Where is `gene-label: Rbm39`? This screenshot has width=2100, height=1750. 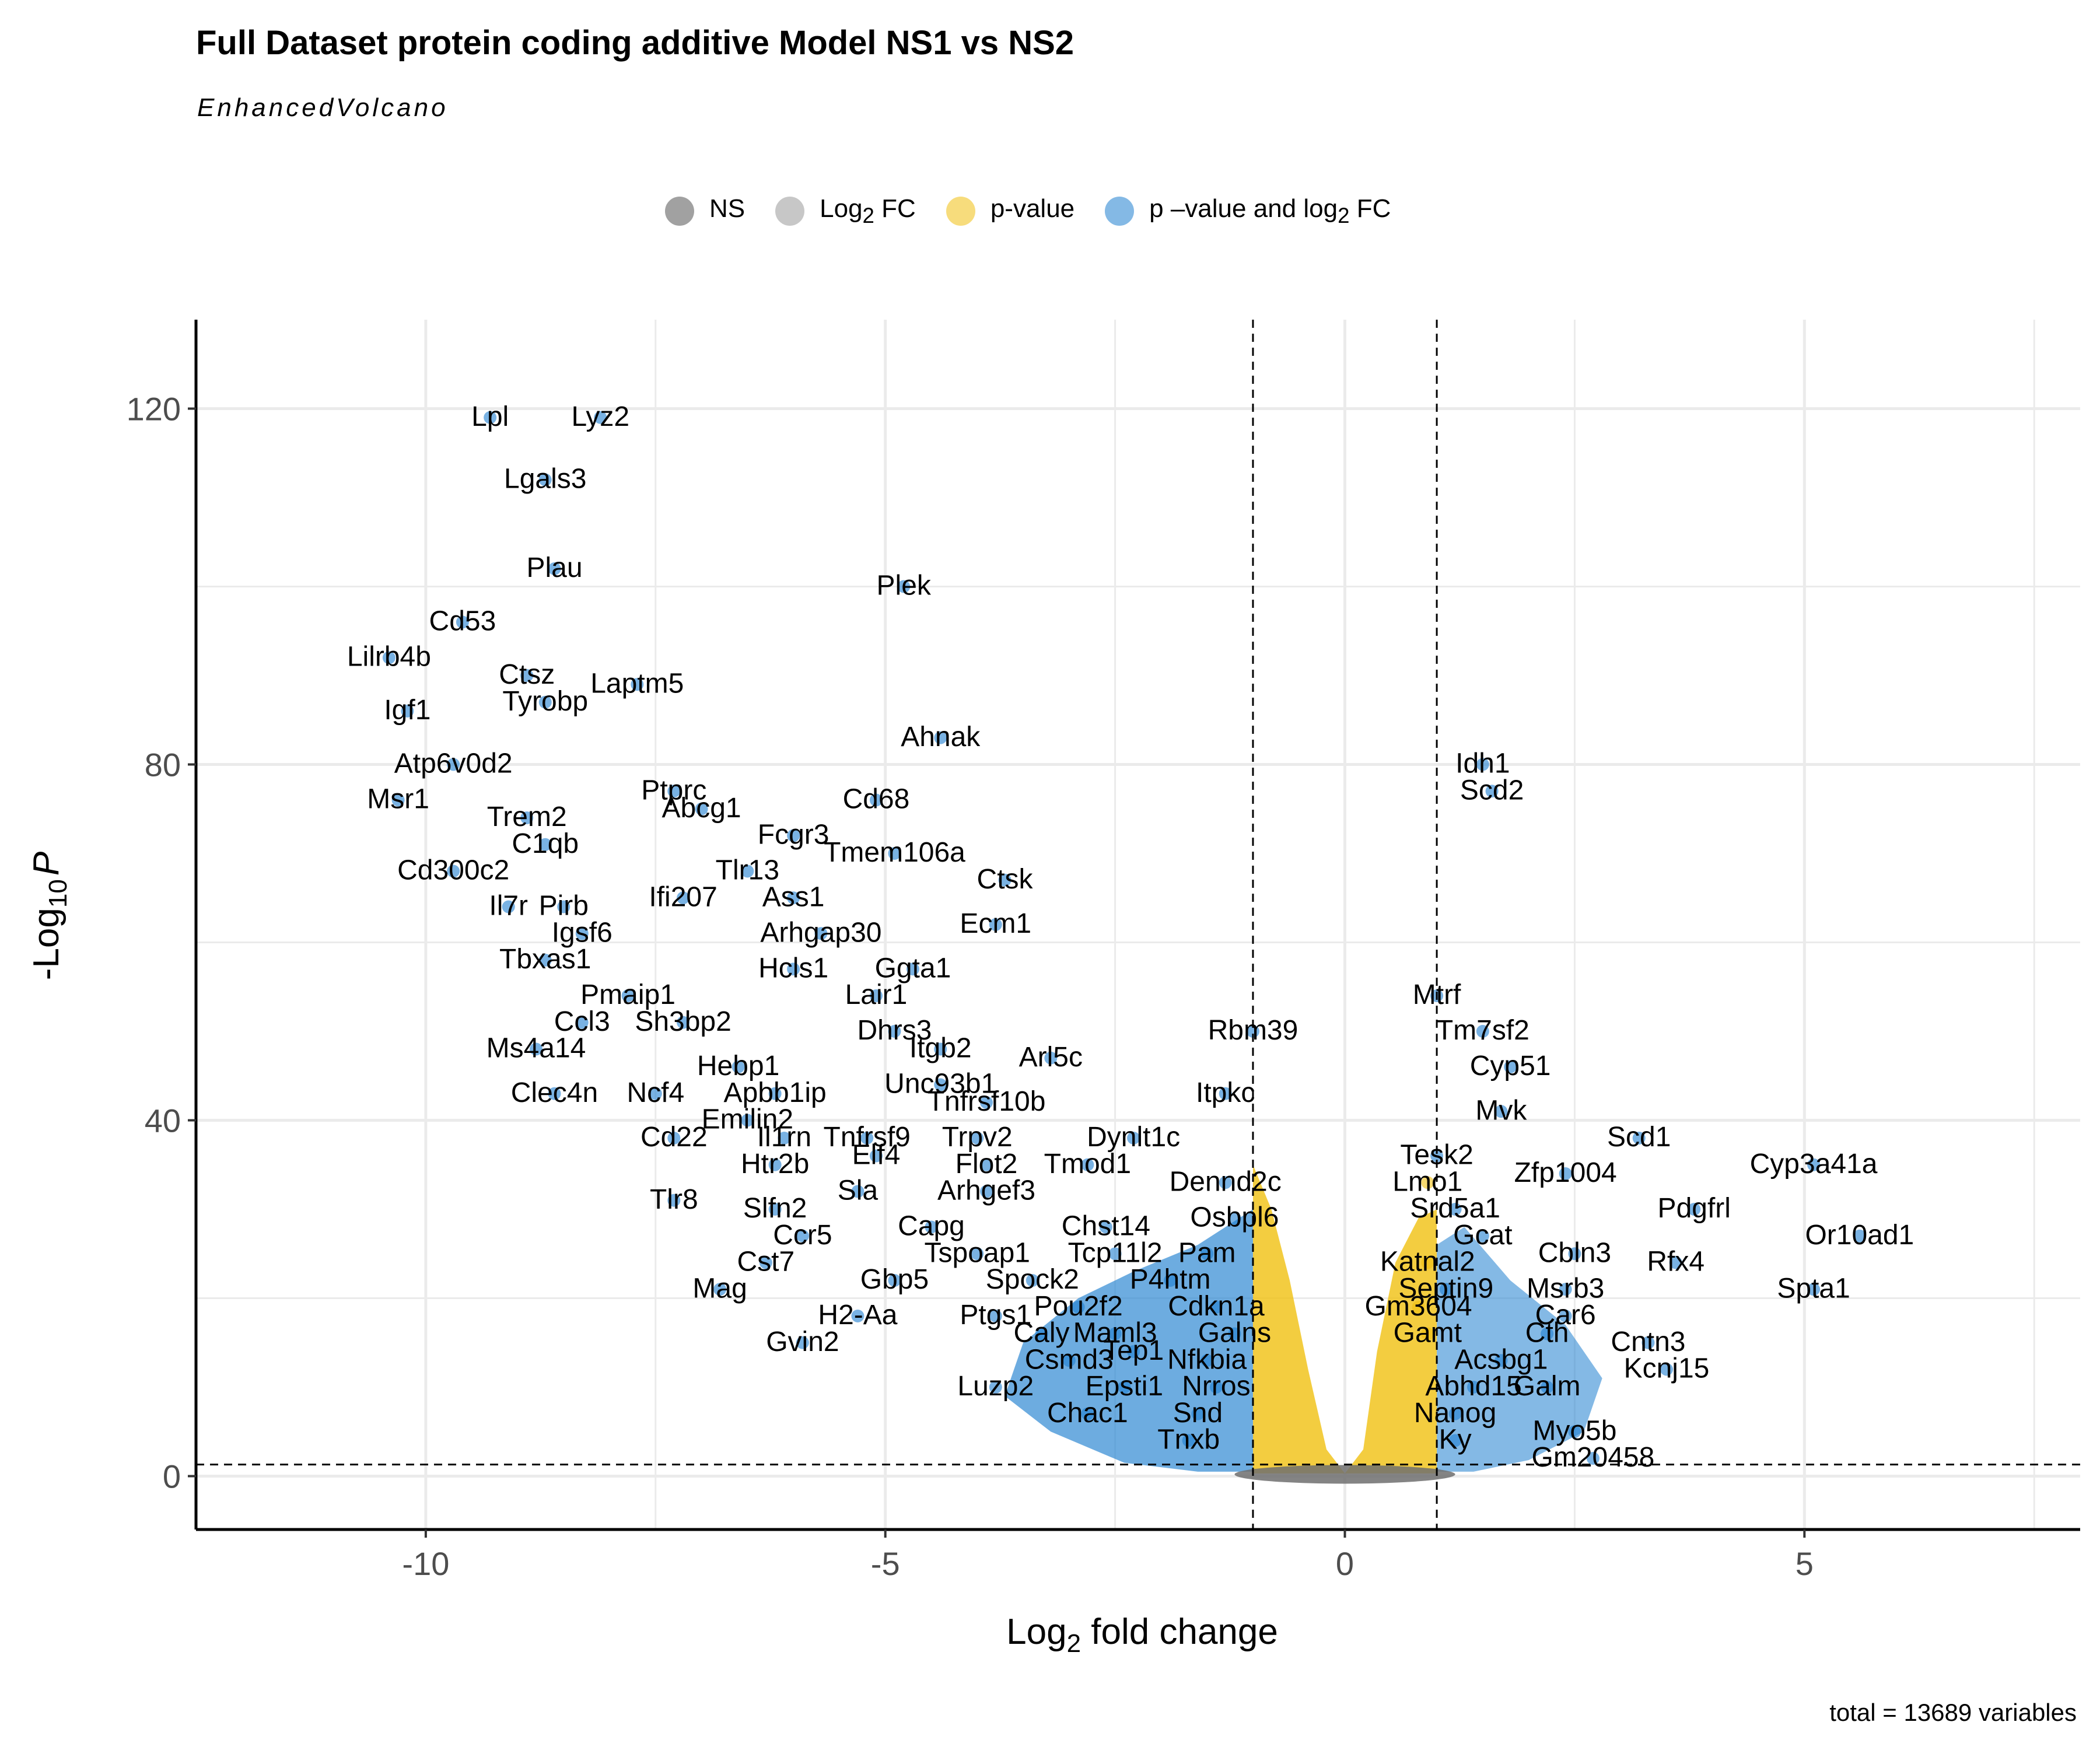
gene-label: Rbm39 is located at coordinates (1253, 1030).